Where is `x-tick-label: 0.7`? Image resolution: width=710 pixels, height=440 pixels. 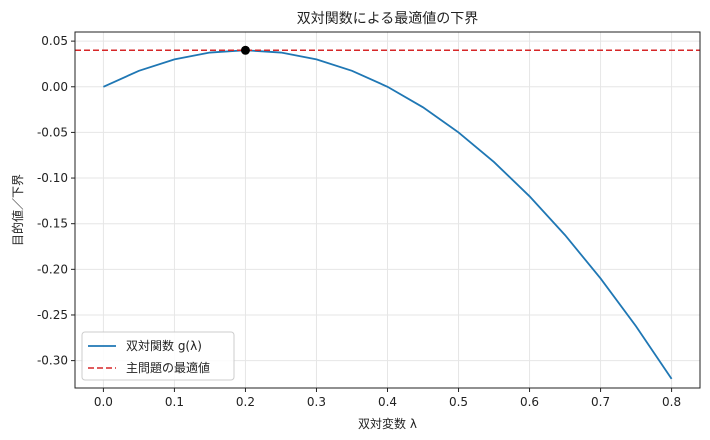
x-tick-label: 0.7 is located at coordinates (600, 402).